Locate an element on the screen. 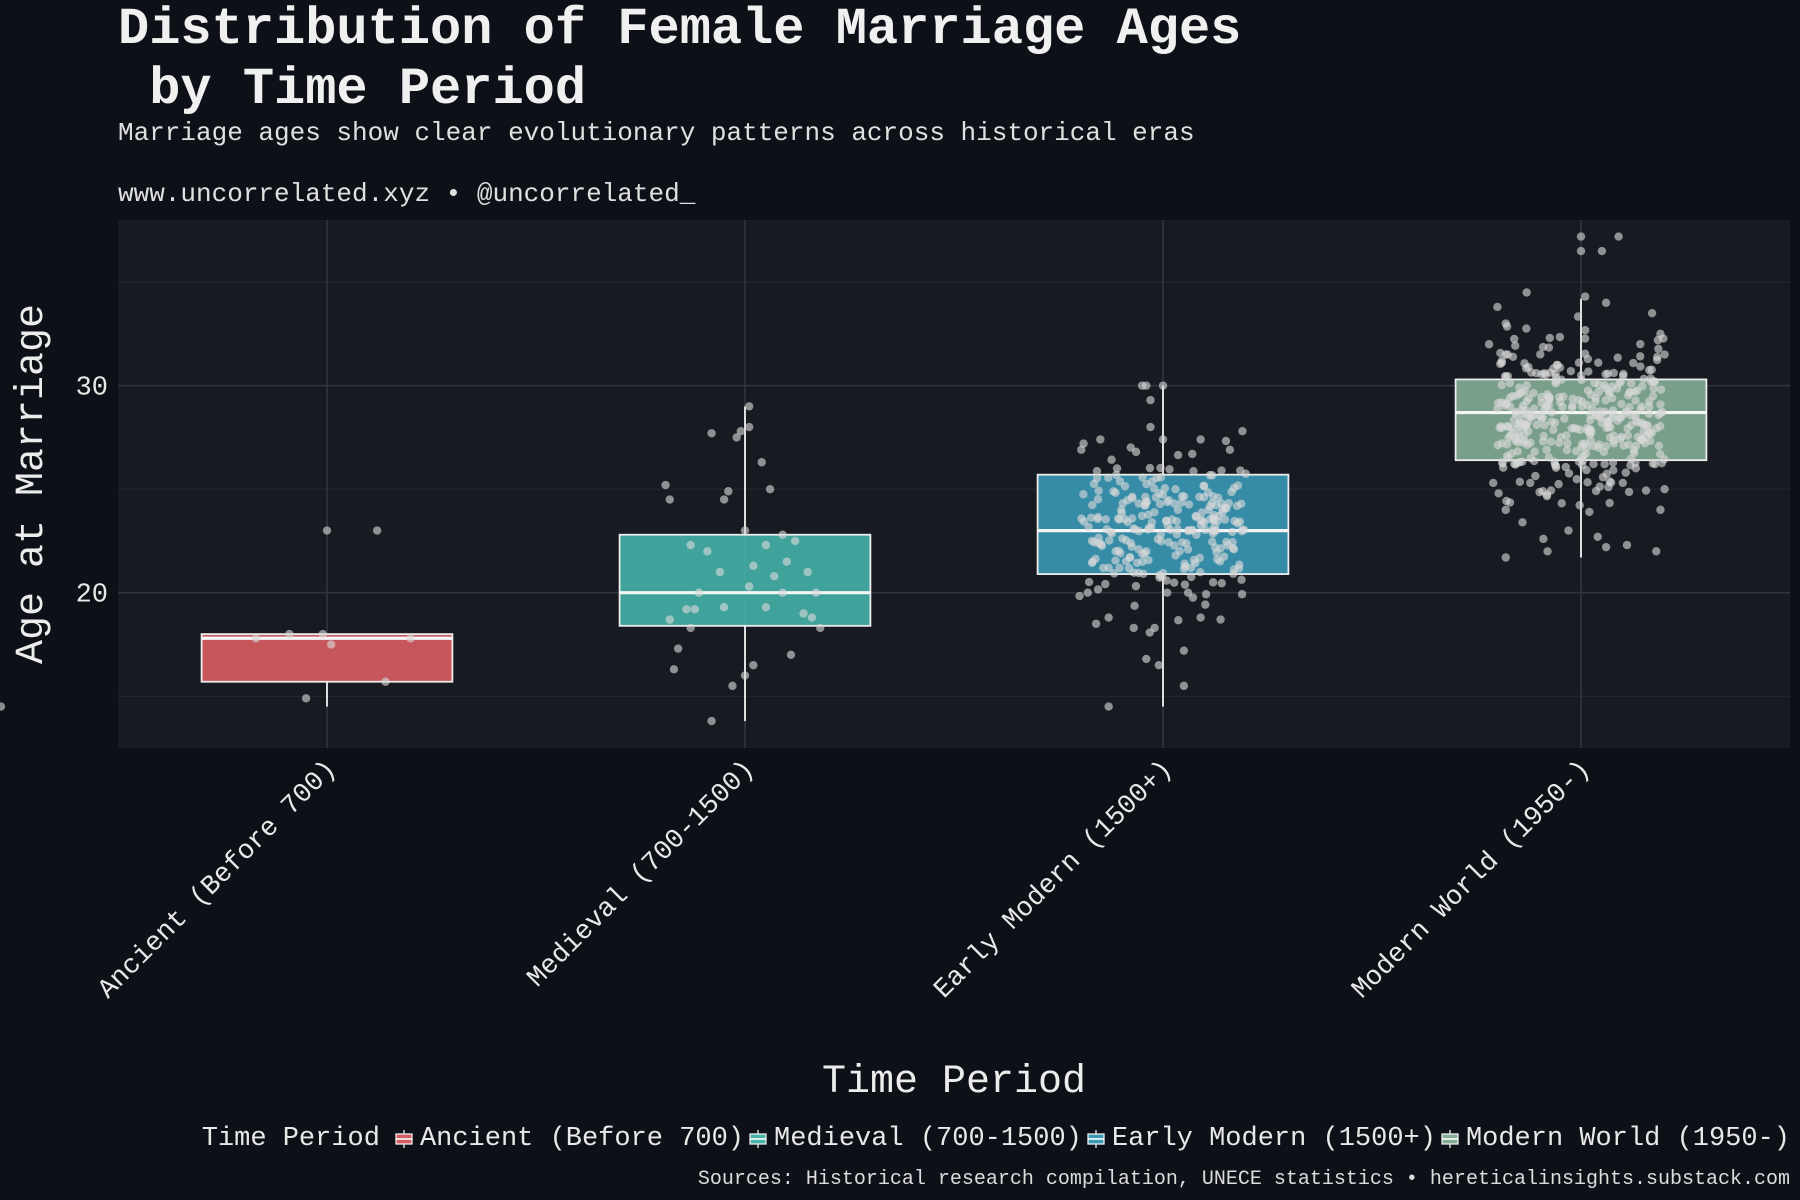 The image size is (1800, 1200). y-tick-label: 20 is located at coordinates (92, 596).